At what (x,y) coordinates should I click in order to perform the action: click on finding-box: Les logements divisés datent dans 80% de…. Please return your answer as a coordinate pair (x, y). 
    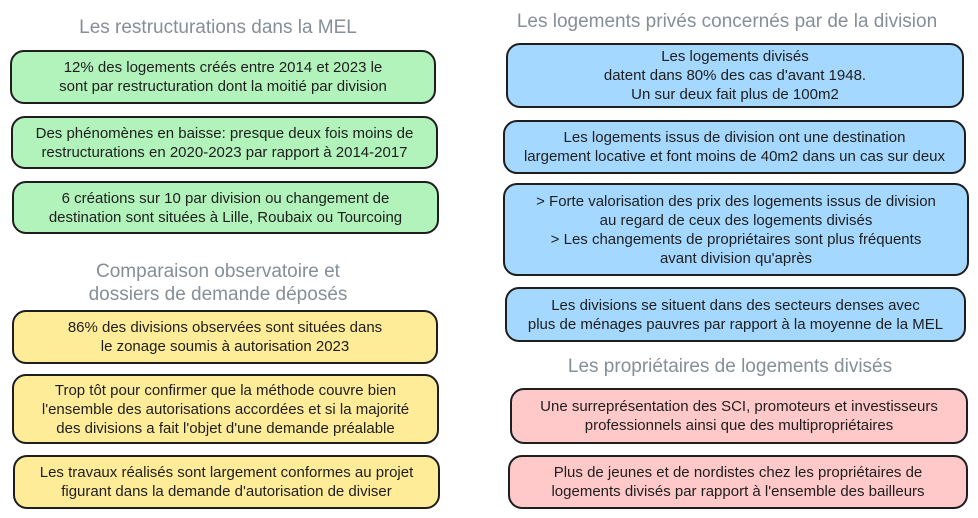
    Looking at the image, I should click on (735, 75).